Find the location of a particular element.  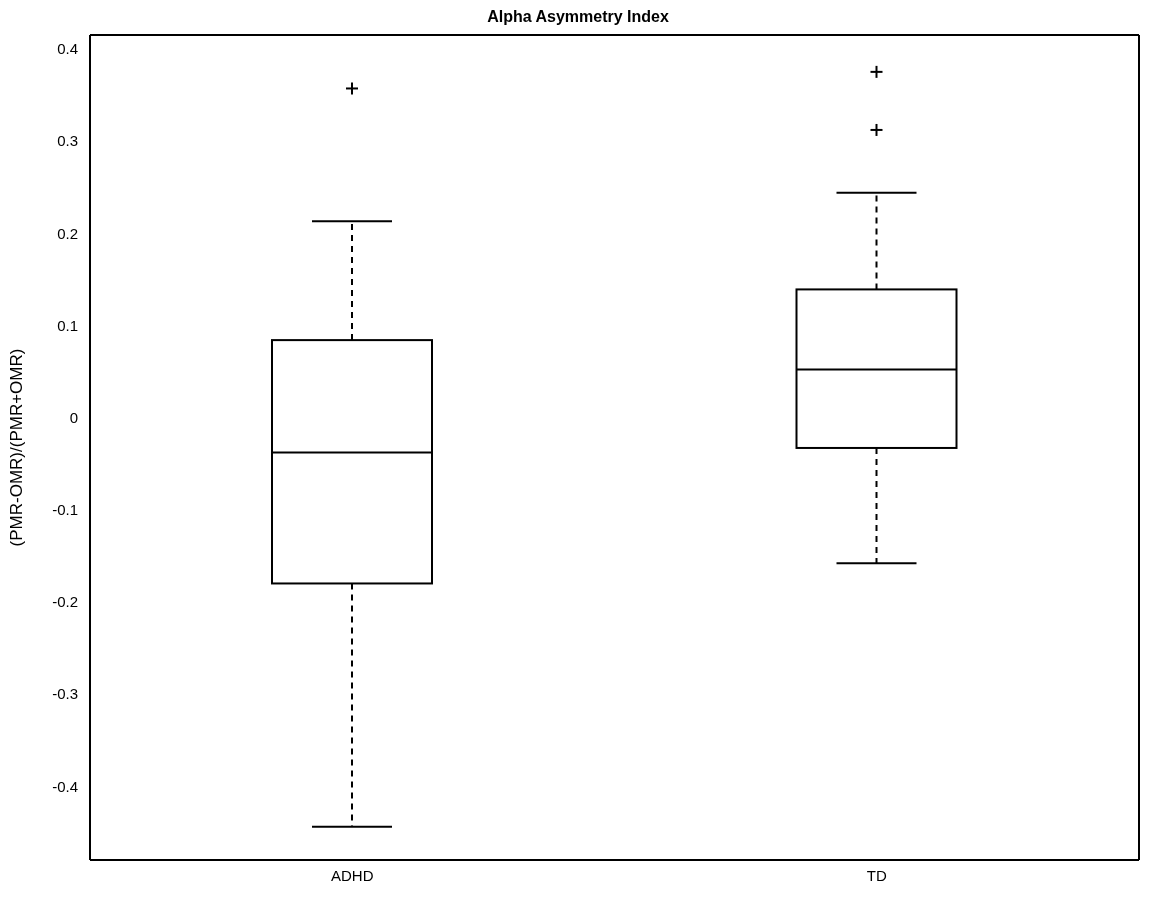

y-tick-label: 0.4 is located at coordinates (67, 49).